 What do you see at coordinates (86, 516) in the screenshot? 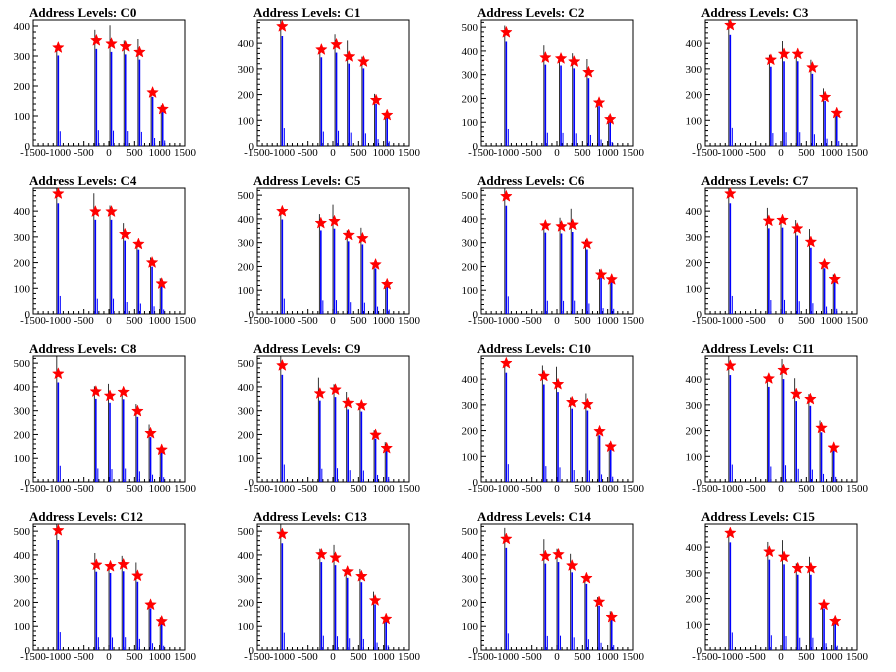
I see `chart-title: Address Levels: C12` at bounding box center [86, 516].